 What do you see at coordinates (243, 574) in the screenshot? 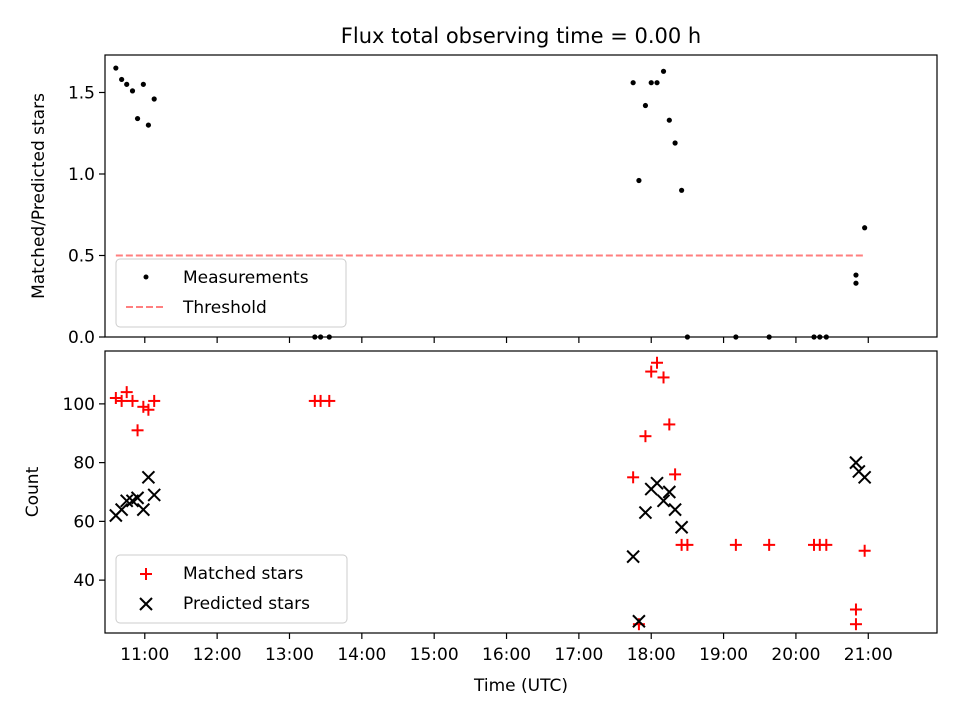
I see `legend-matched-label: Matched stars` at bounding box center [243, 574].